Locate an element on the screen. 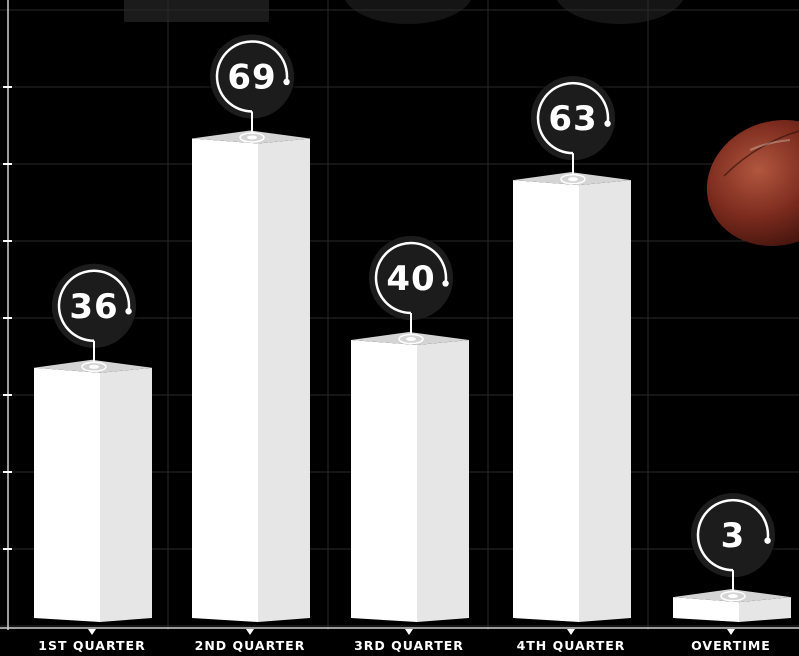 Image resolution: width=799 pixels, height=656 pixels. category-2: 2ND QUARTER is located at coordinates (250, 641).